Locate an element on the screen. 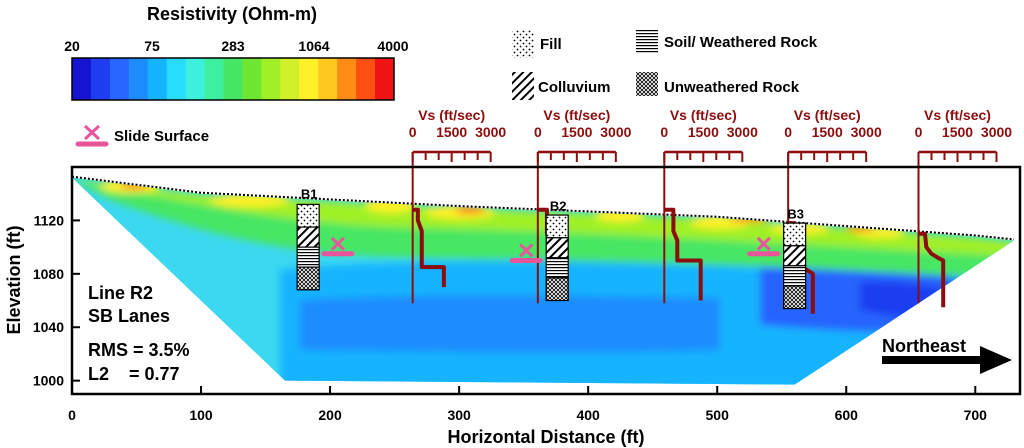 This screenshot has height=448, width=1024. annotations: Line R2 SB Lanes RMS = 3.5% L2 = 0.77 is located at coordinates (139, 333).